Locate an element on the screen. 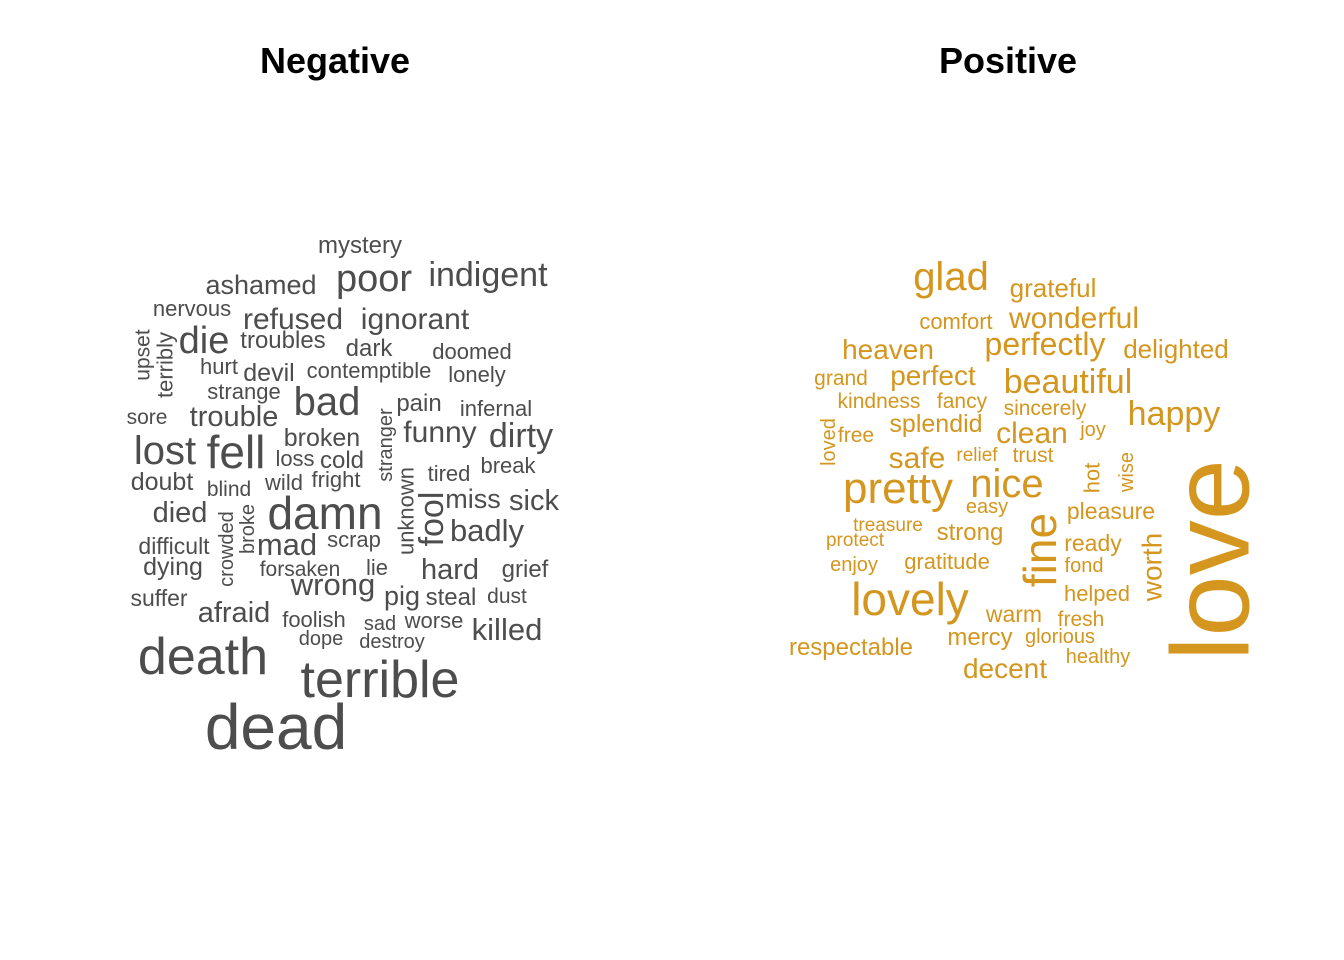 The image size is (1344, 960). negative-word-poor: poor is located at coordinates (374, 279).